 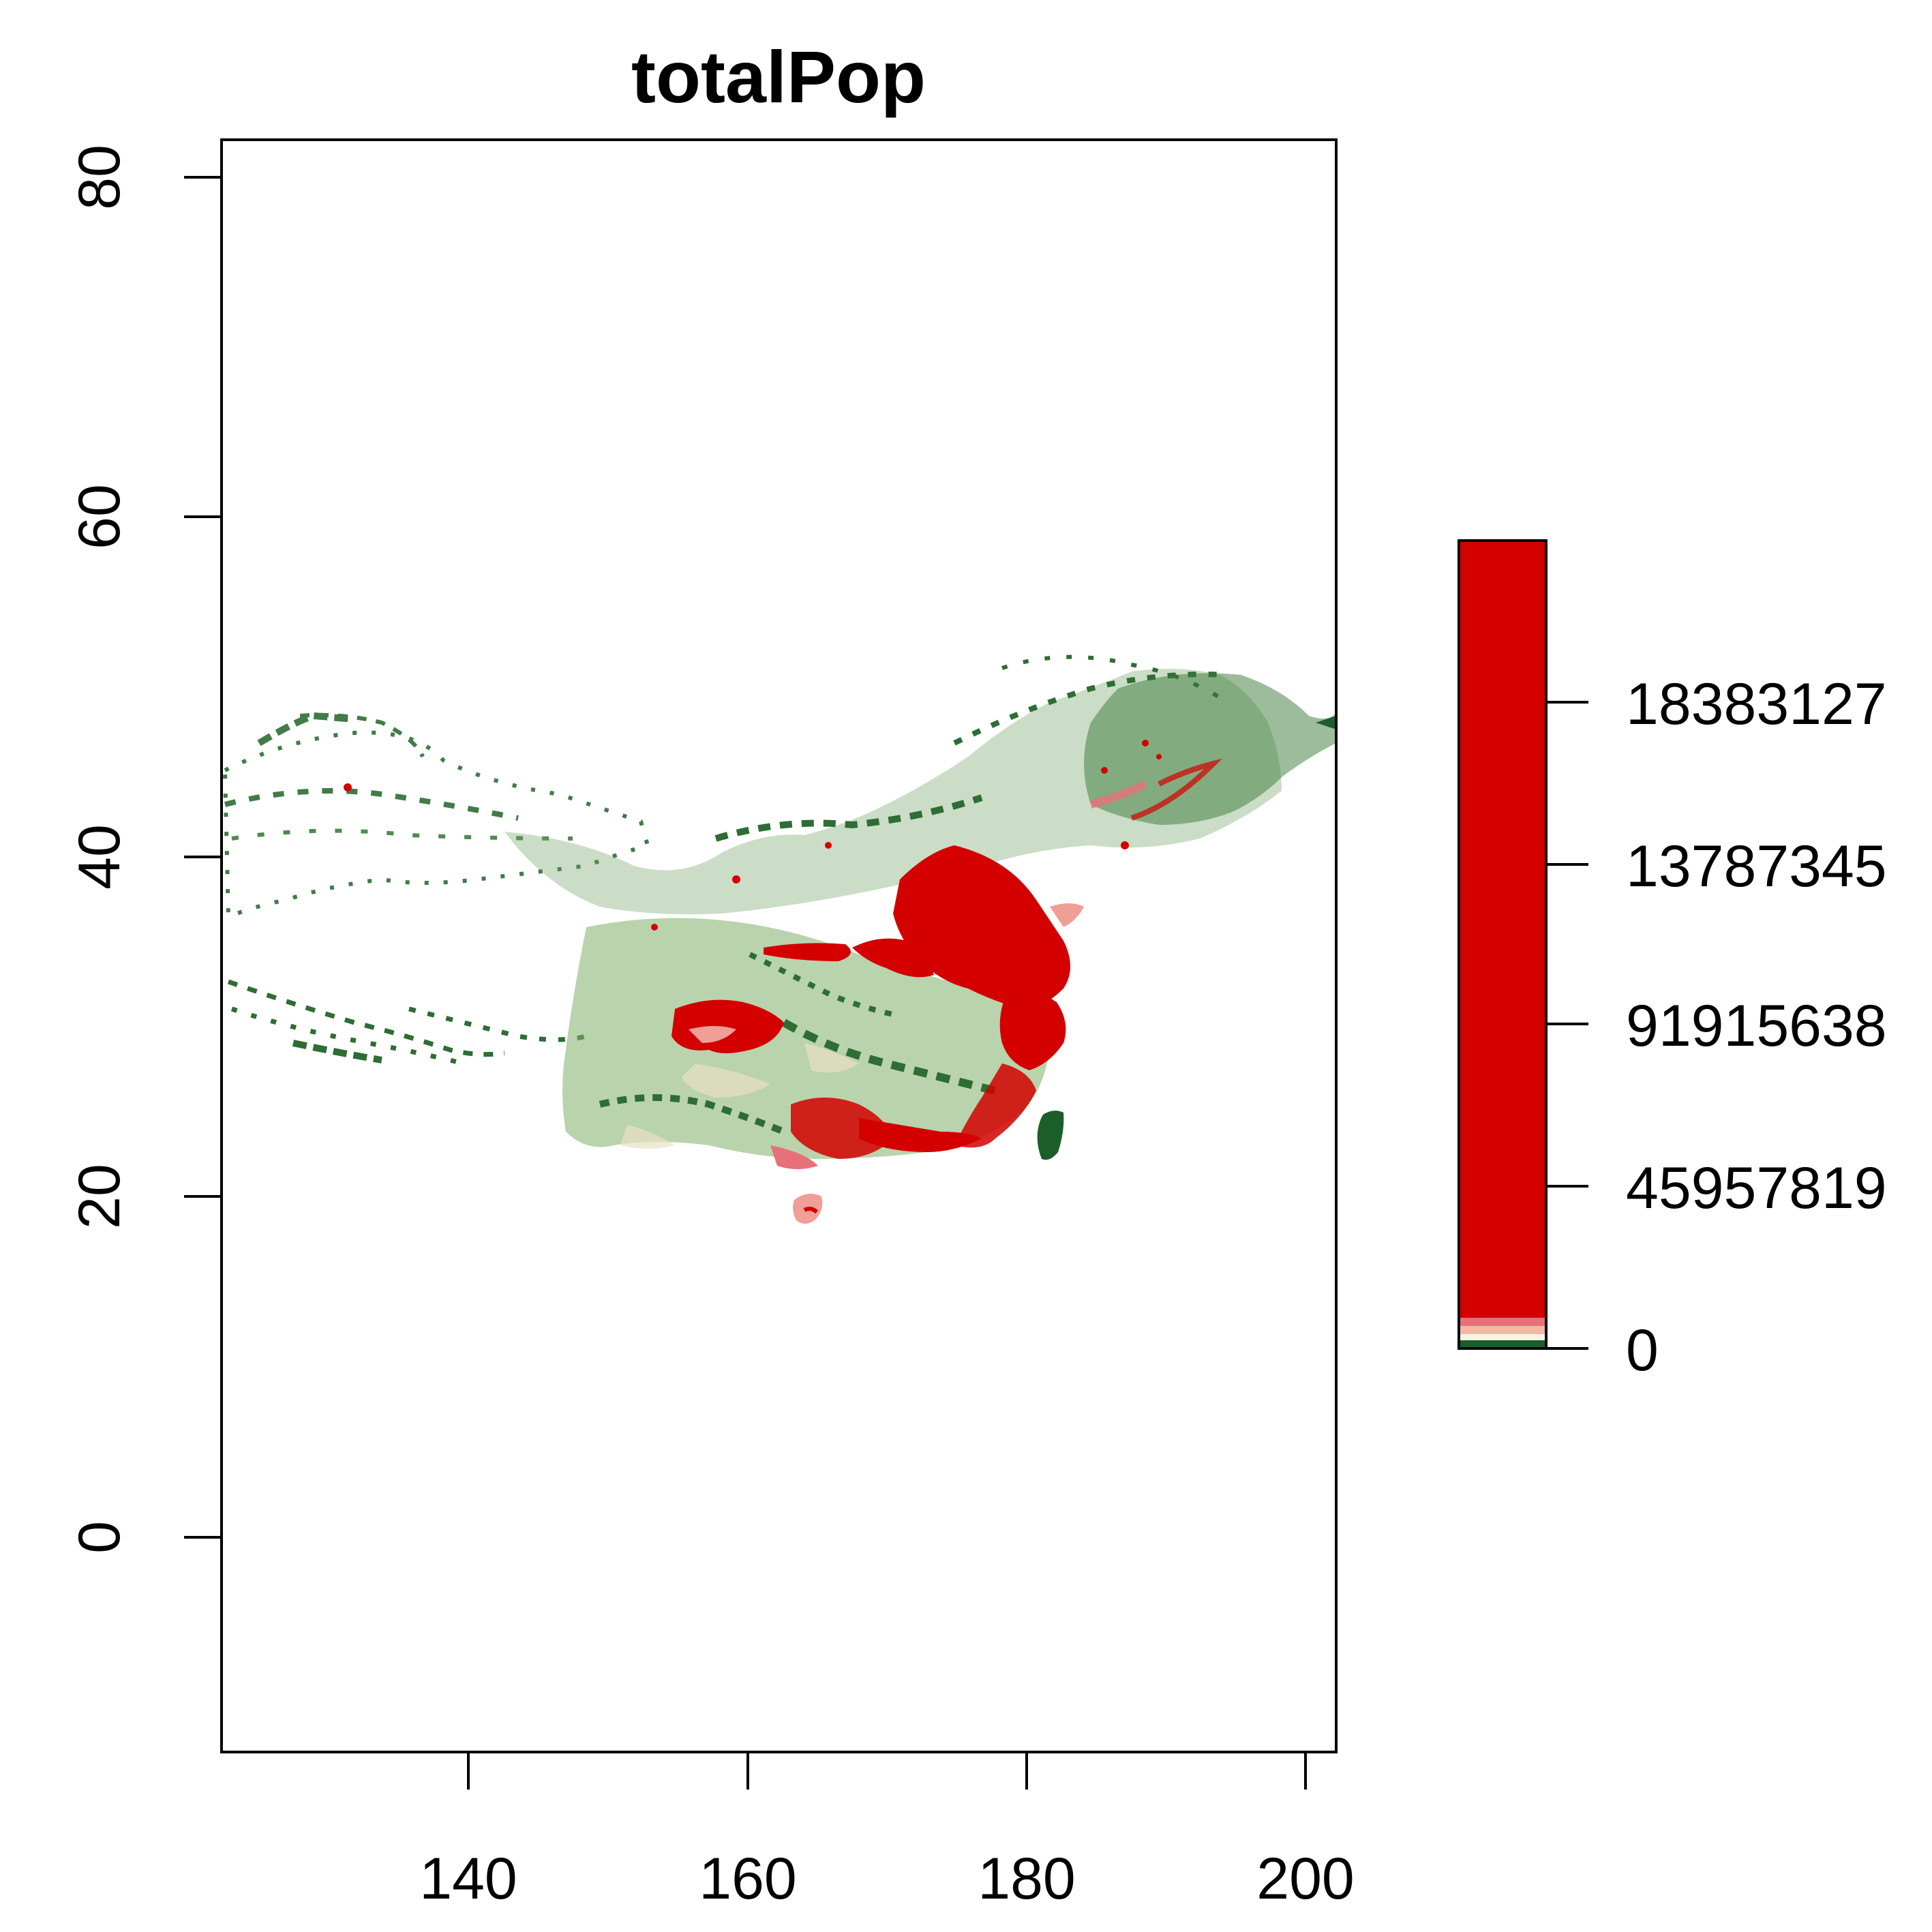 What do you see at coordinates (1027, 1879) in the screenshot?
I see `x-tick-label: 180` at bounding box center [1027, 1879].